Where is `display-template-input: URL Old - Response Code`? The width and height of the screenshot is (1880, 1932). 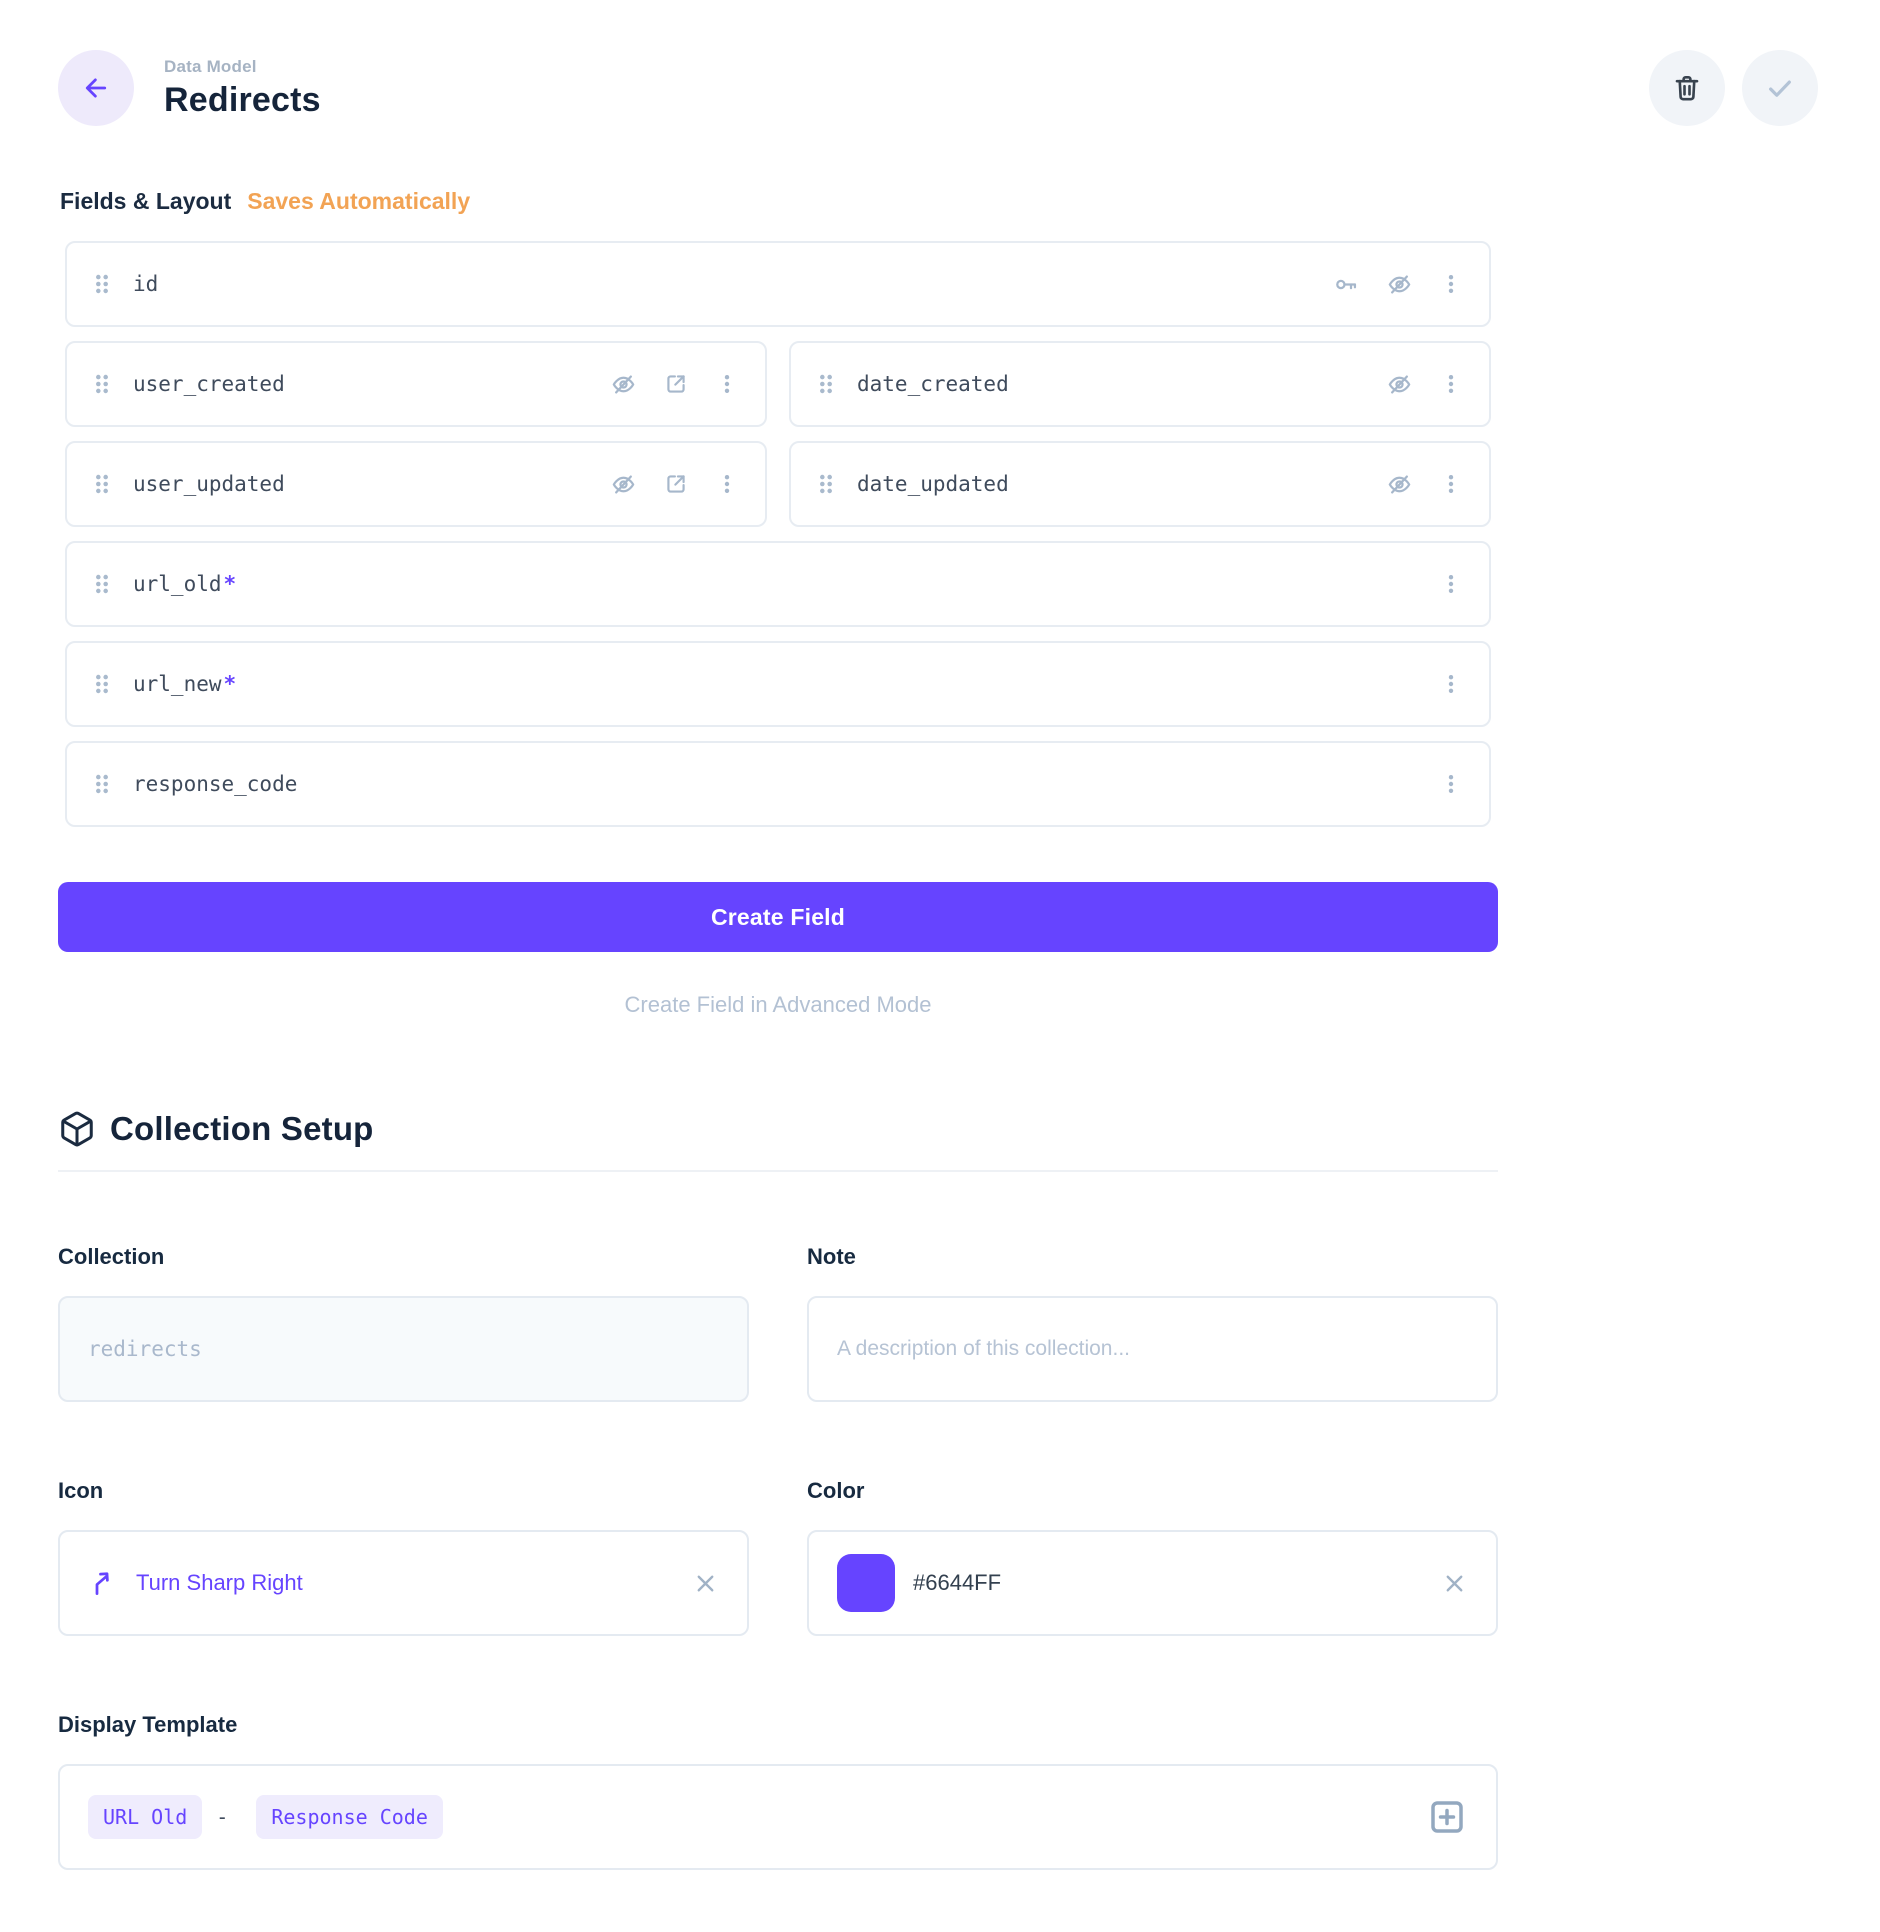 display-template-input: URL Old - Response Code is located at coordinates (778, 1817).